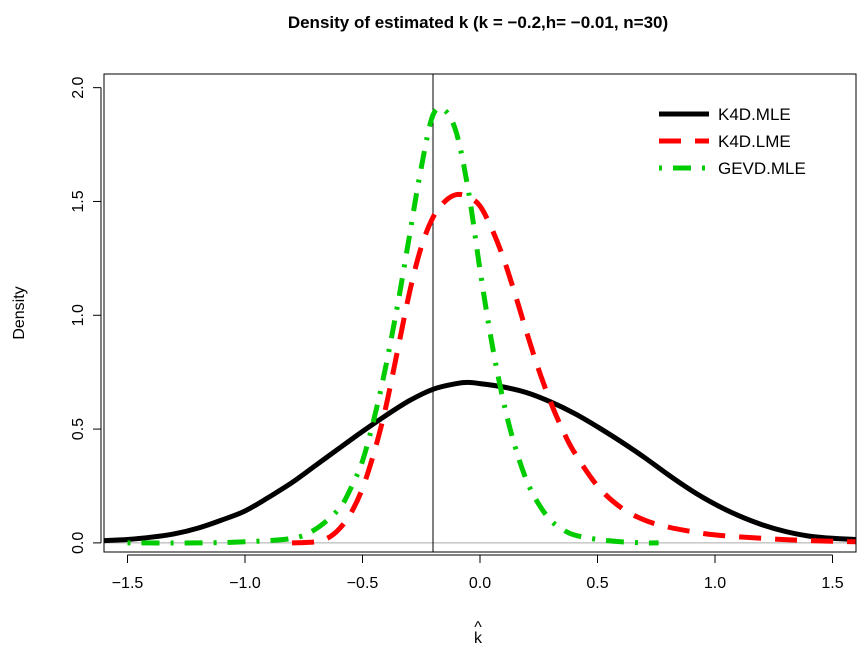  Describe the element at coordinates (245, 583) in the screenshot. I see `x-tick-label: −1.0` at that location.